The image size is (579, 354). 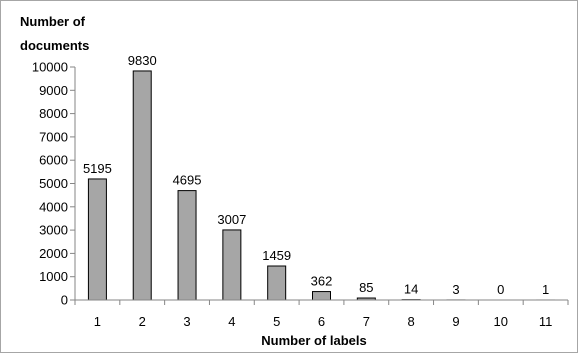 What do you see at coordinates (321, 321) in the screenshot?
I see `x-tick-label-6: 6` at bounding box center [321, 321].